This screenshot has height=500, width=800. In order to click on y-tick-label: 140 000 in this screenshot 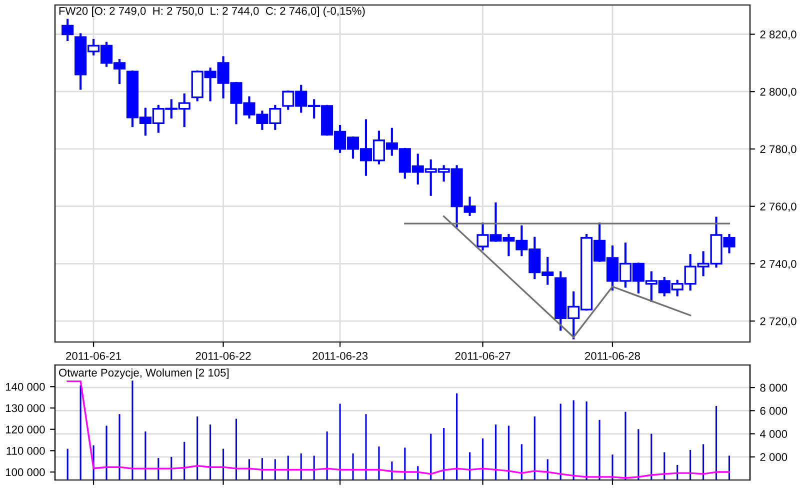, I will do `click(25, 386)`.